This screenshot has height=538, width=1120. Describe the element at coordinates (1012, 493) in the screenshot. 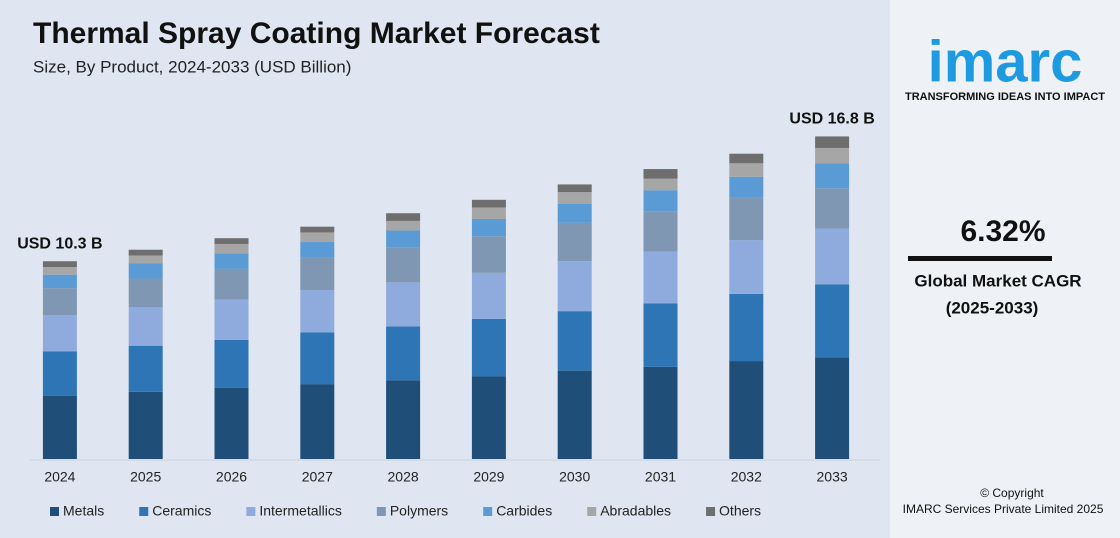

I see `copyright: © Copyright` at that location.